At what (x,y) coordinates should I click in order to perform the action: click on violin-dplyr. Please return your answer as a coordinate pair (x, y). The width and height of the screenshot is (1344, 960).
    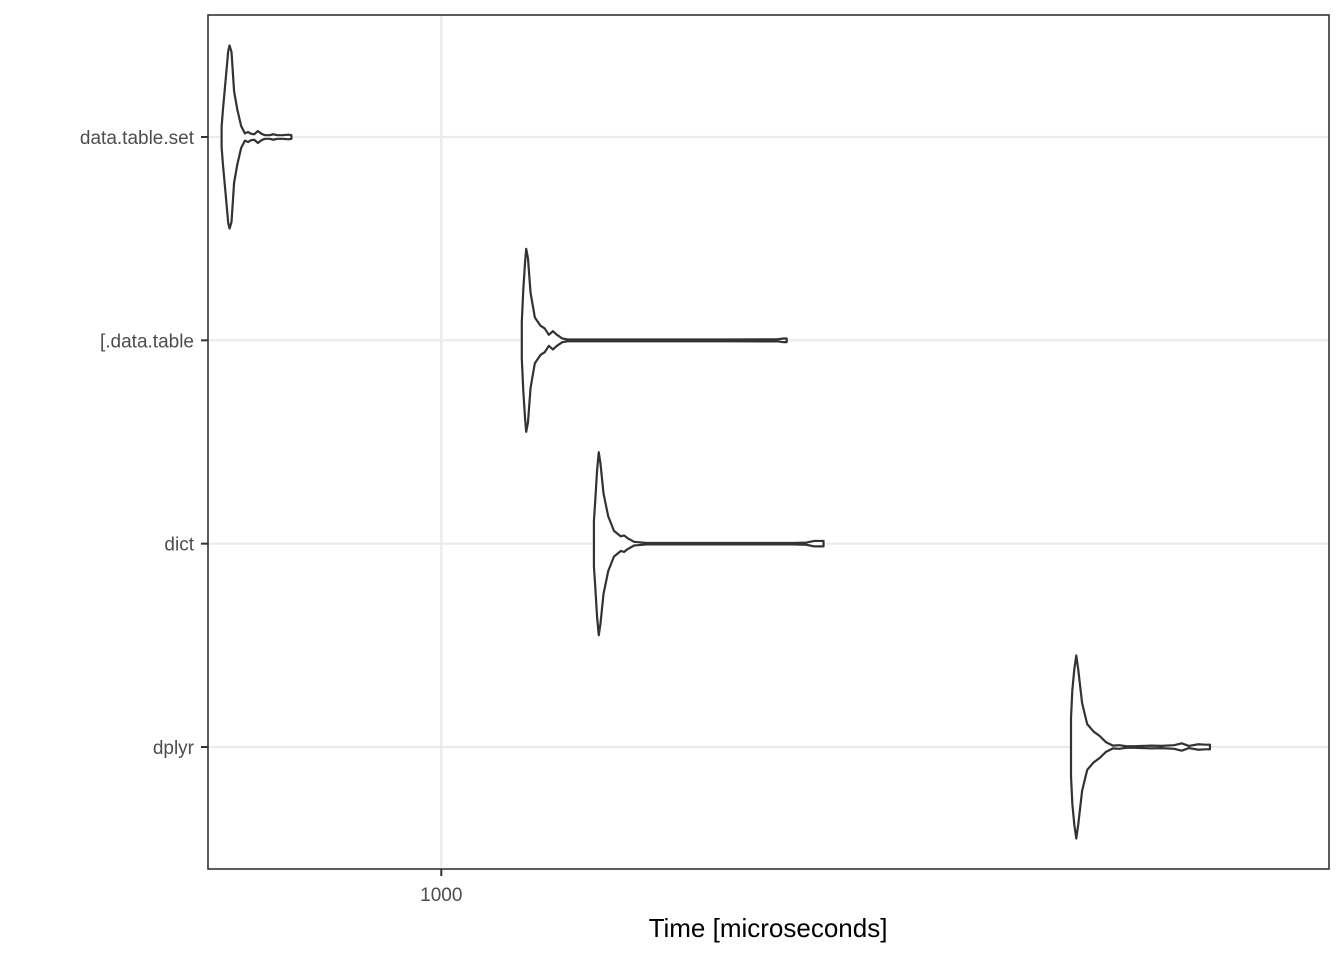
    Looking at the image, I should click on (1140, 747).